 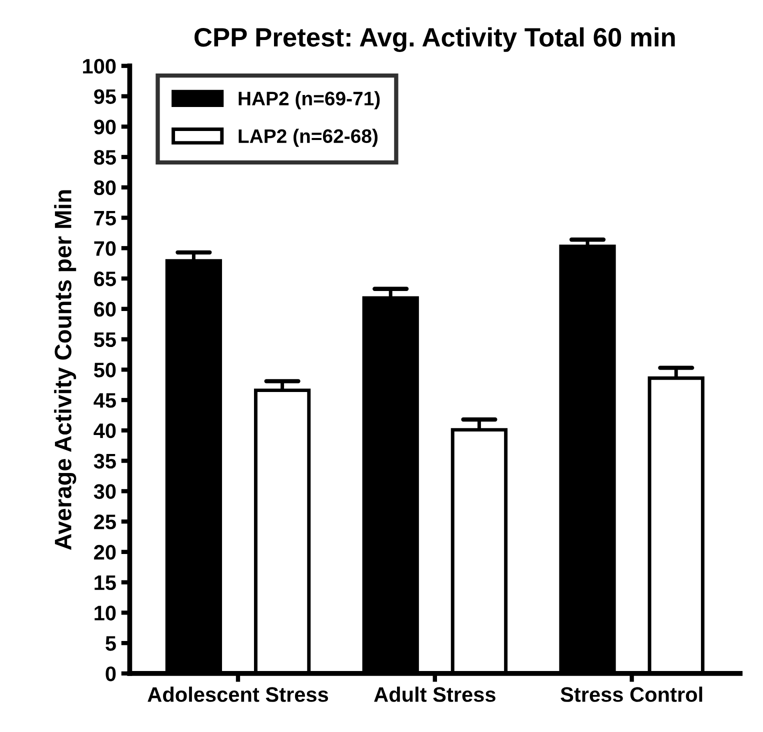 I want to click on y-tick-label: 65, so click(x=105, y=279).